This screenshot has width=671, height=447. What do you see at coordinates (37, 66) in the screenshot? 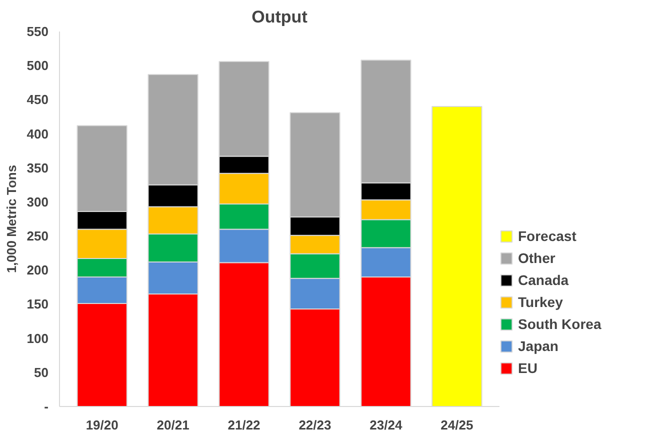
I see `y-tick-label: 500` at bounding box center [37, 66].